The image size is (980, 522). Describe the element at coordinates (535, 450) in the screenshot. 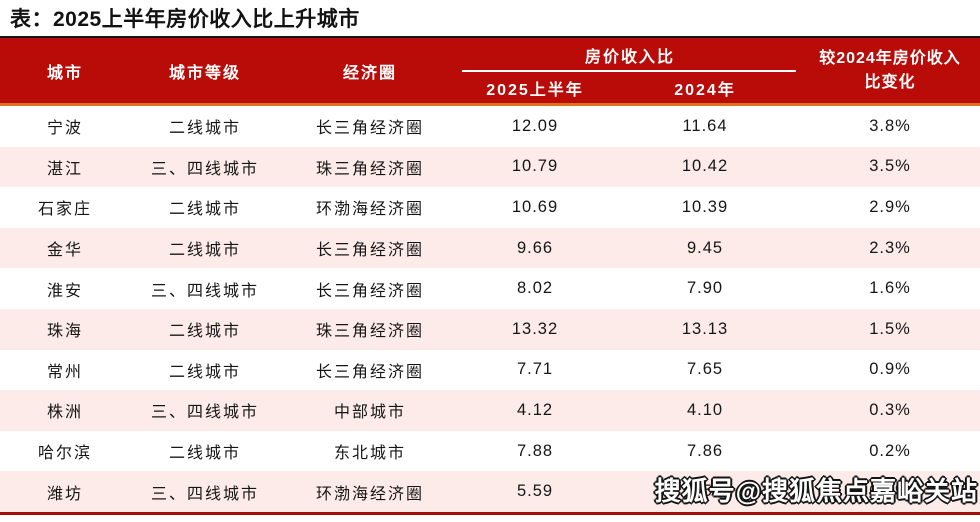

I see `cell-ratio-2025h1: 7.88` at that location.